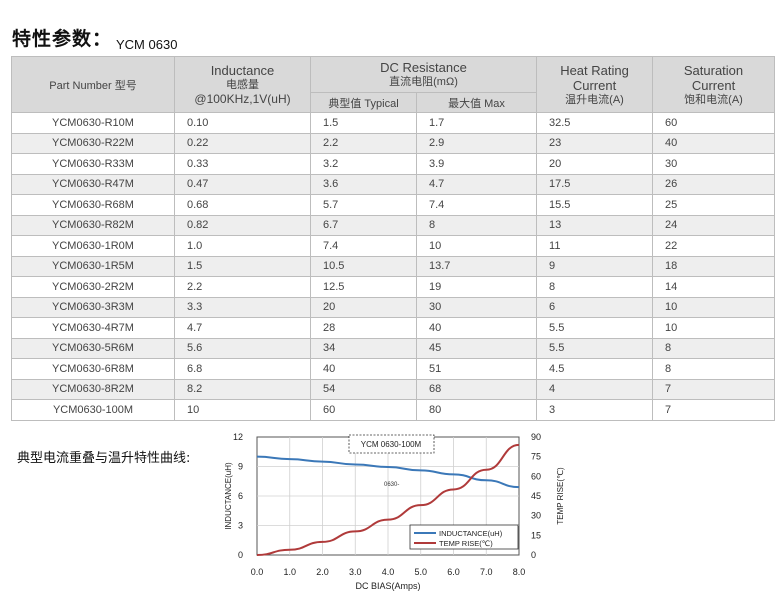 The height and width of the screenshot is (593, 782). Describe the element at coordinates (595, 307) in the screenshot. I see `heat-current-cell: 6` at that location.